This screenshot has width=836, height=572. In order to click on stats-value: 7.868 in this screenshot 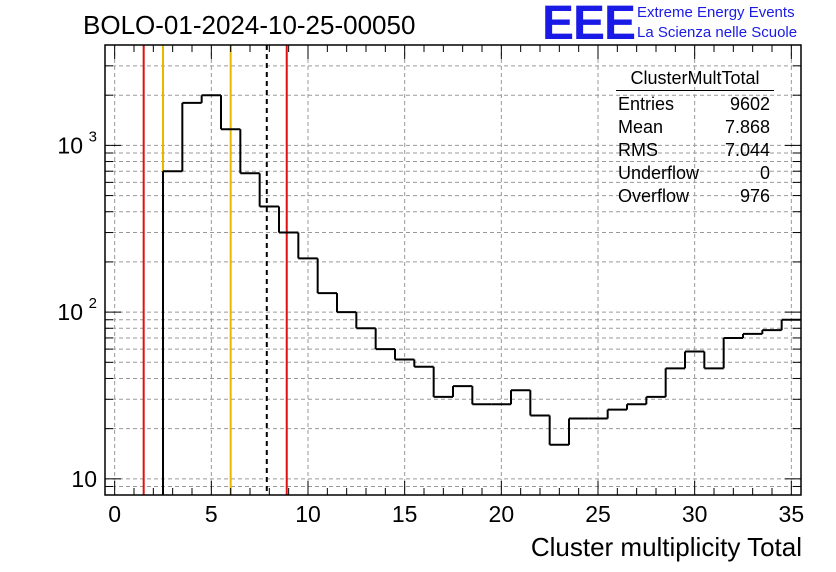, I will do `click(747, 127)`.